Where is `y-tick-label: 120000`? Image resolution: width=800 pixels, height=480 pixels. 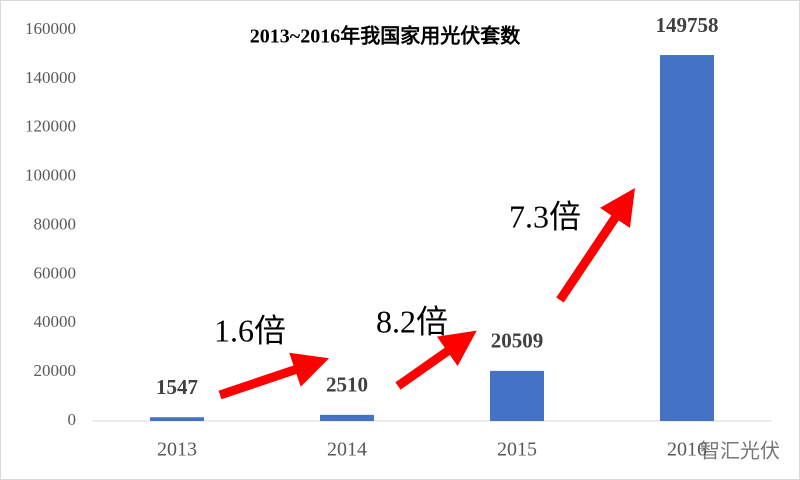 y-tick-label: 120000 is located at coordinates (50, 126).